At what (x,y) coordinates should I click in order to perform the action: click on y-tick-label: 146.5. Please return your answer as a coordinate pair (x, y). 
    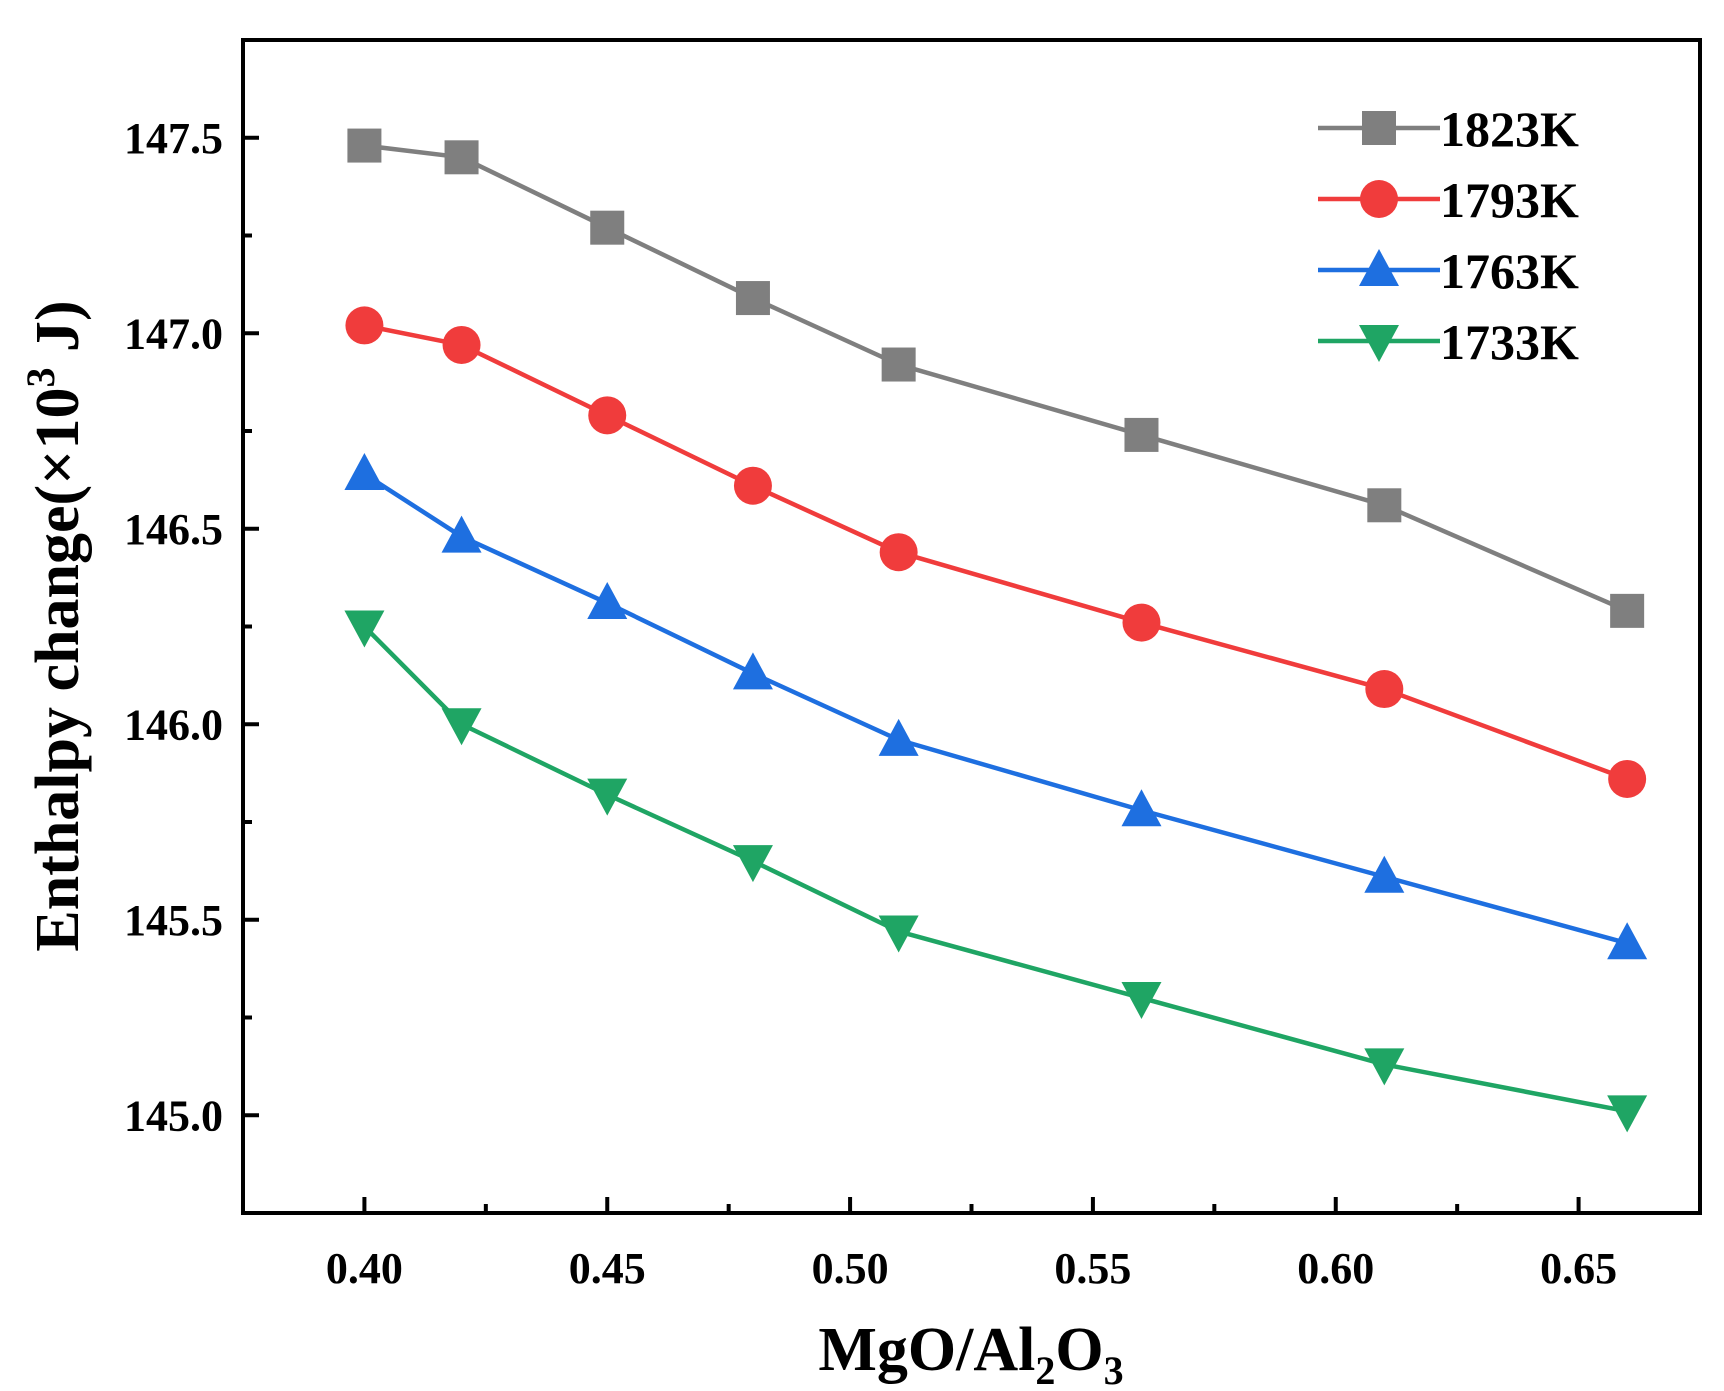
    Looking at the image, I should click on (173, 529).